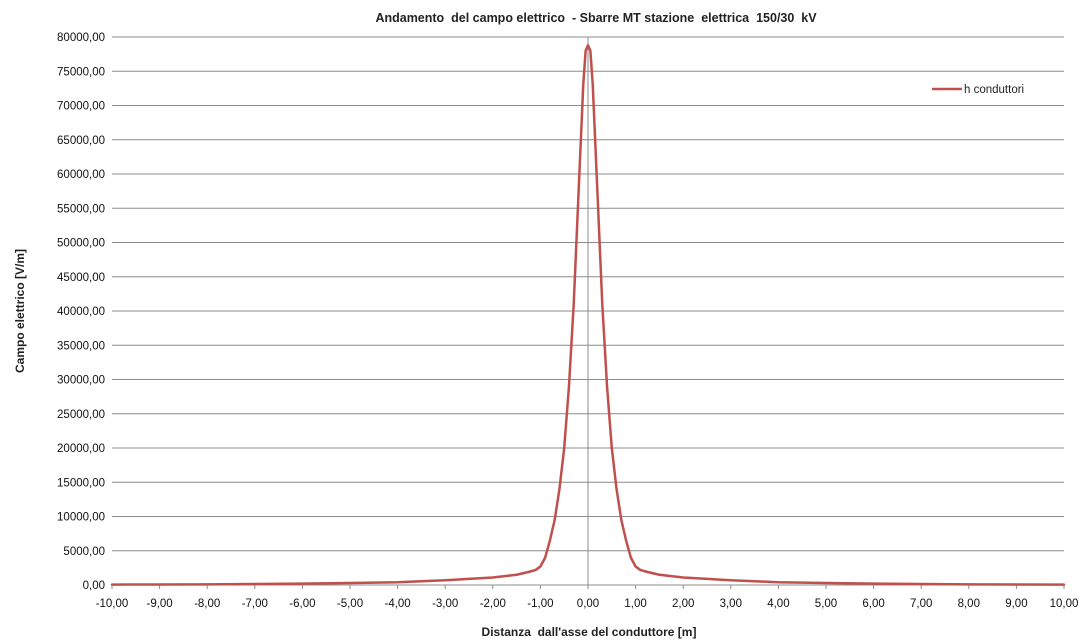 This screenshot has height=641, width=1088. Describe the element at coordinates (81, 381) in the screenshot. I see `y-tick-label: 30000,00` at that location.